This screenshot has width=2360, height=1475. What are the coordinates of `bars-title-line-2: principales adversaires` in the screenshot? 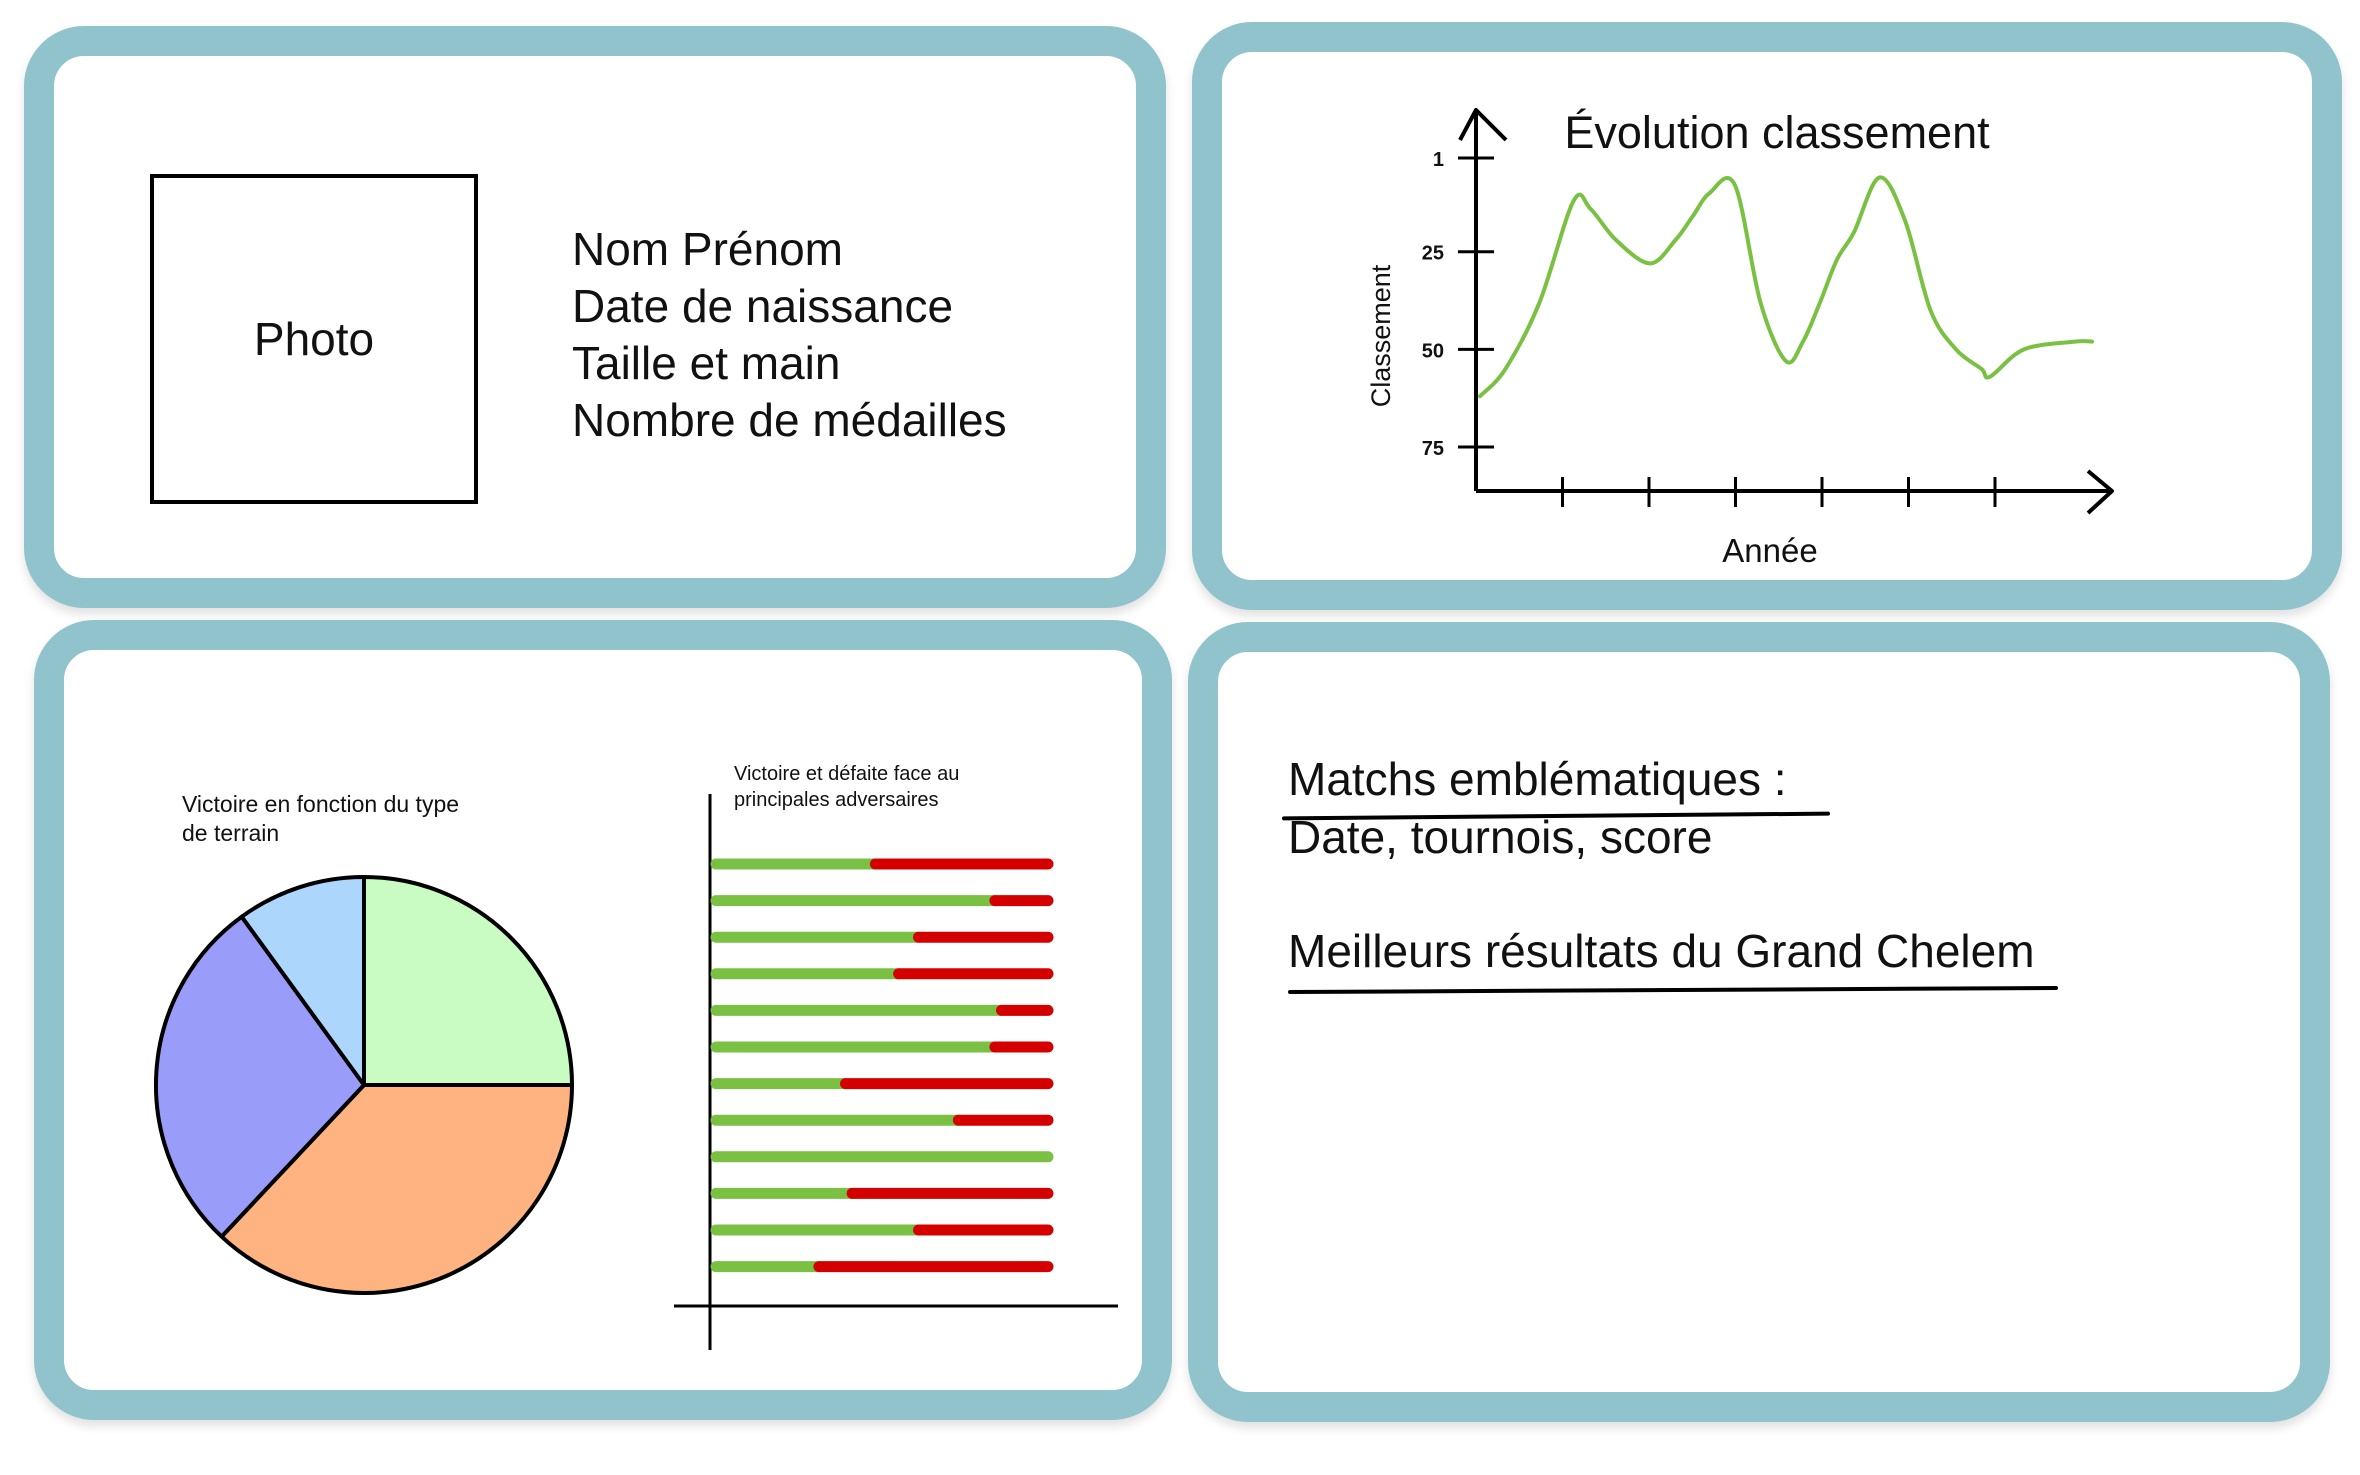 It's located at (836, 800).